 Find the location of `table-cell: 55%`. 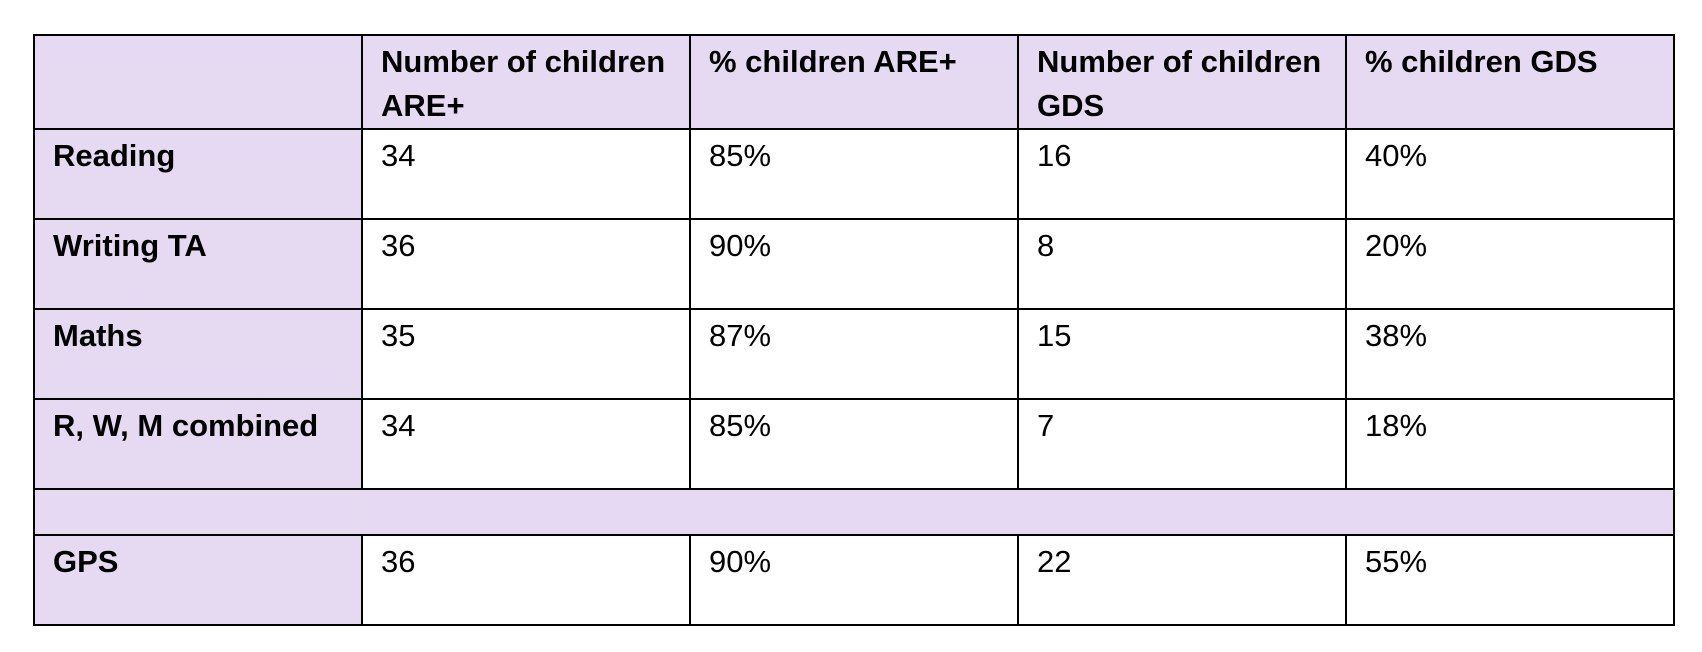

table-cell: 55% is located at coordinates (1510, 580).